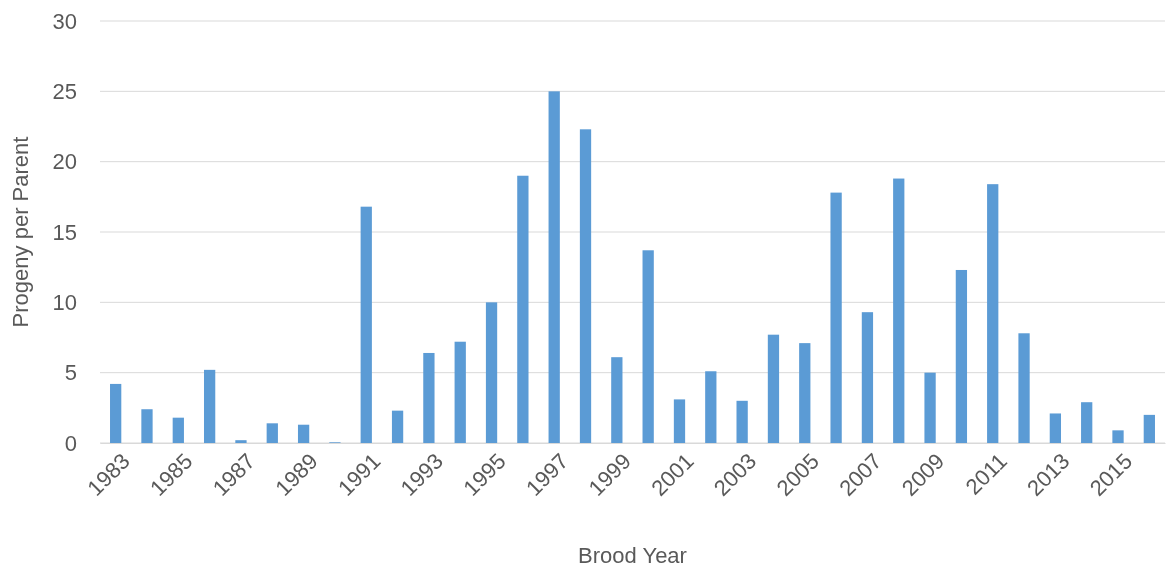  What do you see at coordinates (70, 443) in the screenshot?
I see `y-tick-label: 0` at bounding box center [70, 443].